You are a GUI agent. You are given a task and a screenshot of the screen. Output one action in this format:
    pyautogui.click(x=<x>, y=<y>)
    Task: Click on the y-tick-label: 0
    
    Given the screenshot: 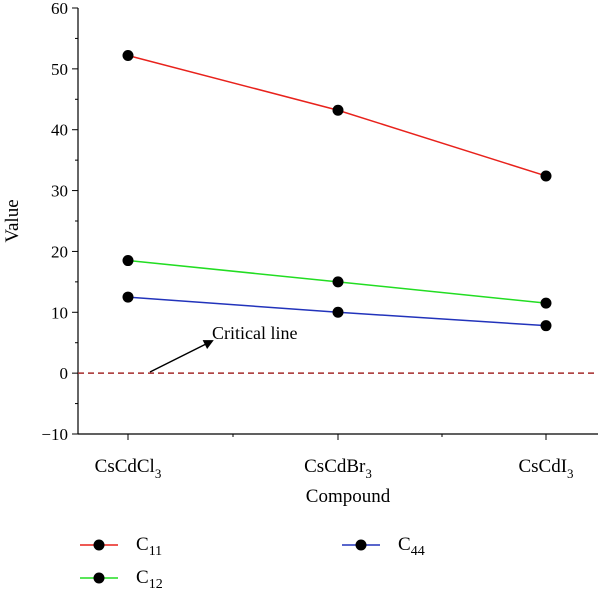 What is the action you would take?
    pyautogui.click(x=64, y=373)
    